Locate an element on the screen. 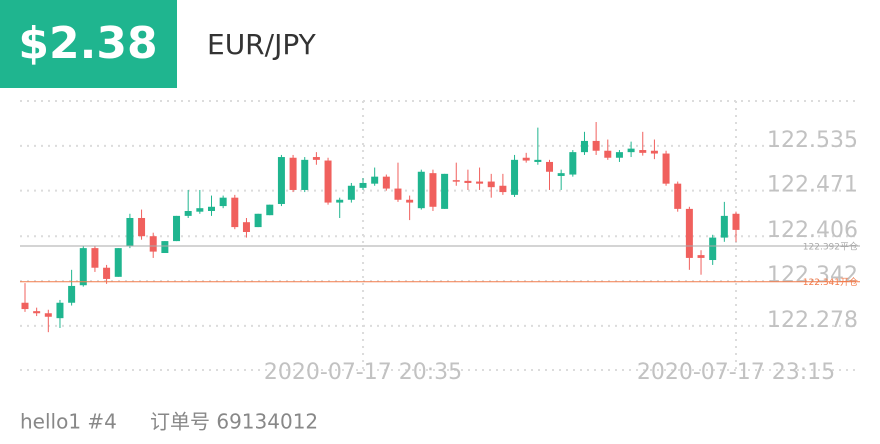  order-number: 订单号 69134012 is located at coordinates (234, 422).